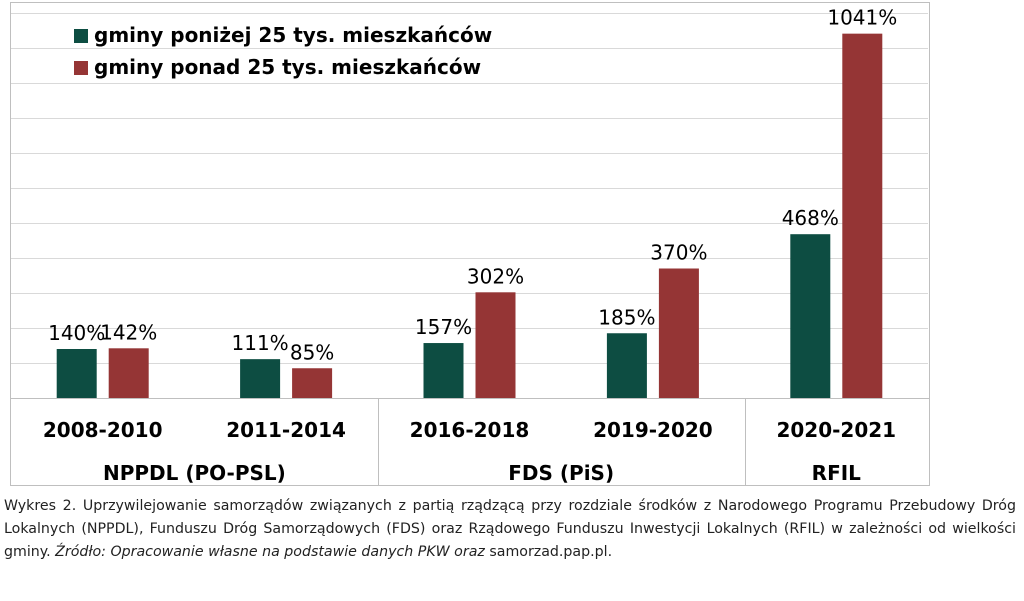 The height and width of the screenshot is (601, 1024). I want to click on data-label: 1041%, so click(862, 18).